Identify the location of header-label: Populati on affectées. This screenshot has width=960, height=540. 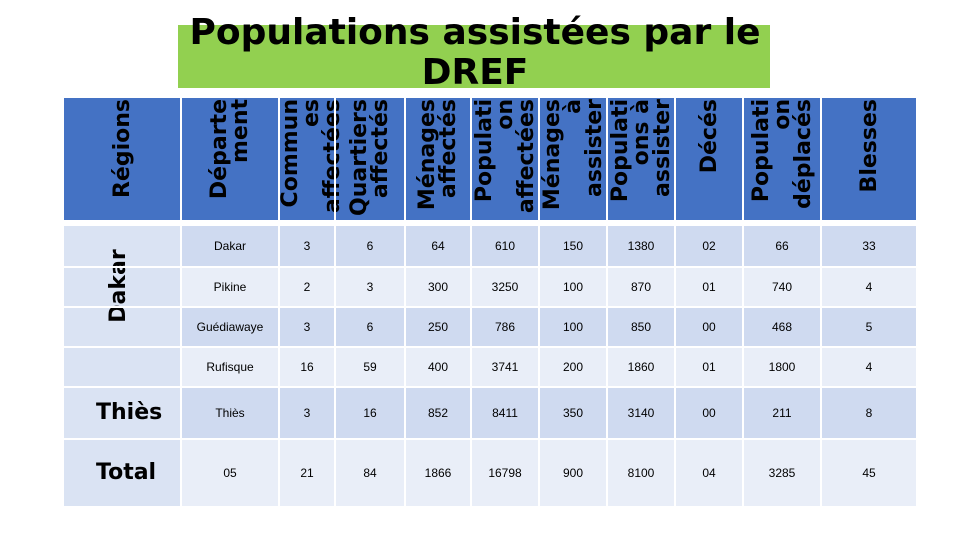
(505, 156).